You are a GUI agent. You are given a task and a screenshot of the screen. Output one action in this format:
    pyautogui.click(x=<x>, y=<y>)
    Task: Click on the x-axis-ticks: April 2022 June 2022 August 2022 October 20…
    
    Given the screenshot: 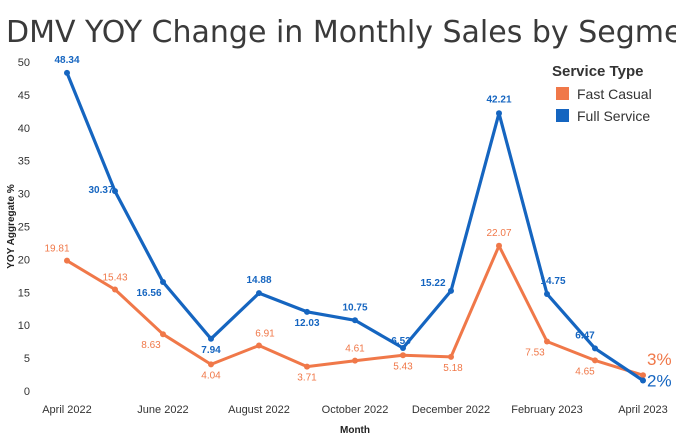 What is the action you would take?
    pyautogui.click(x=355, y=410)
    